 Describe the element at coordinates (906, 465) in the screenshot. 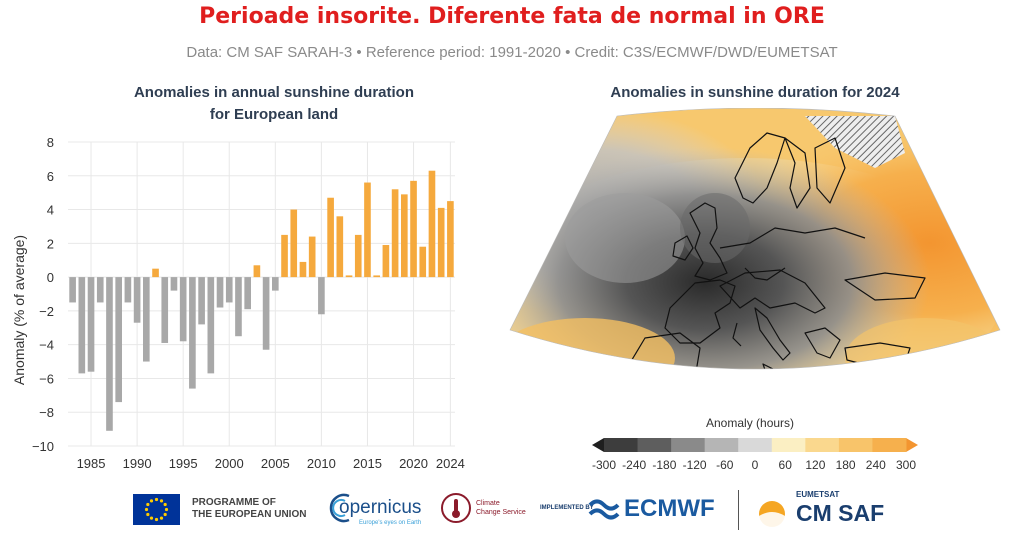

I see `colorbar-tick-label: 300` at that location.